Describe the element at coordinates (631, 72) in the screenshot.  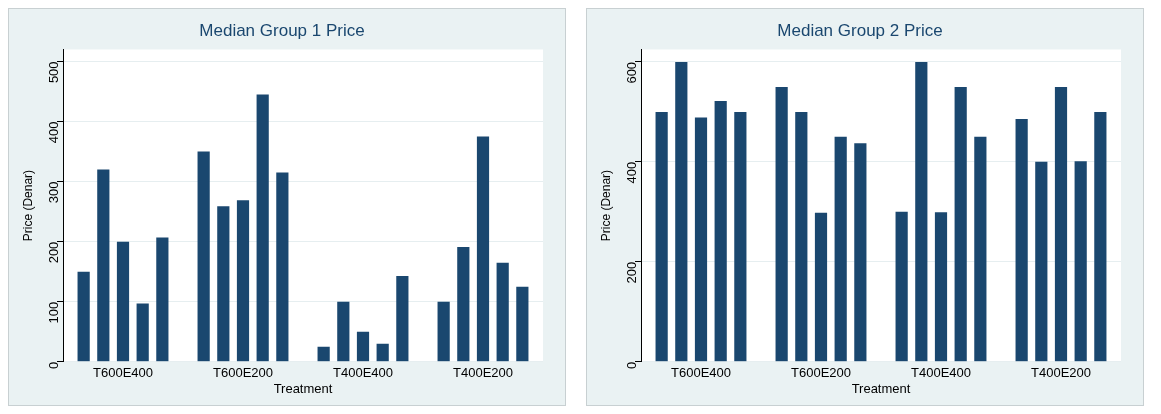
I see `y-tick-label: 600` at that location.